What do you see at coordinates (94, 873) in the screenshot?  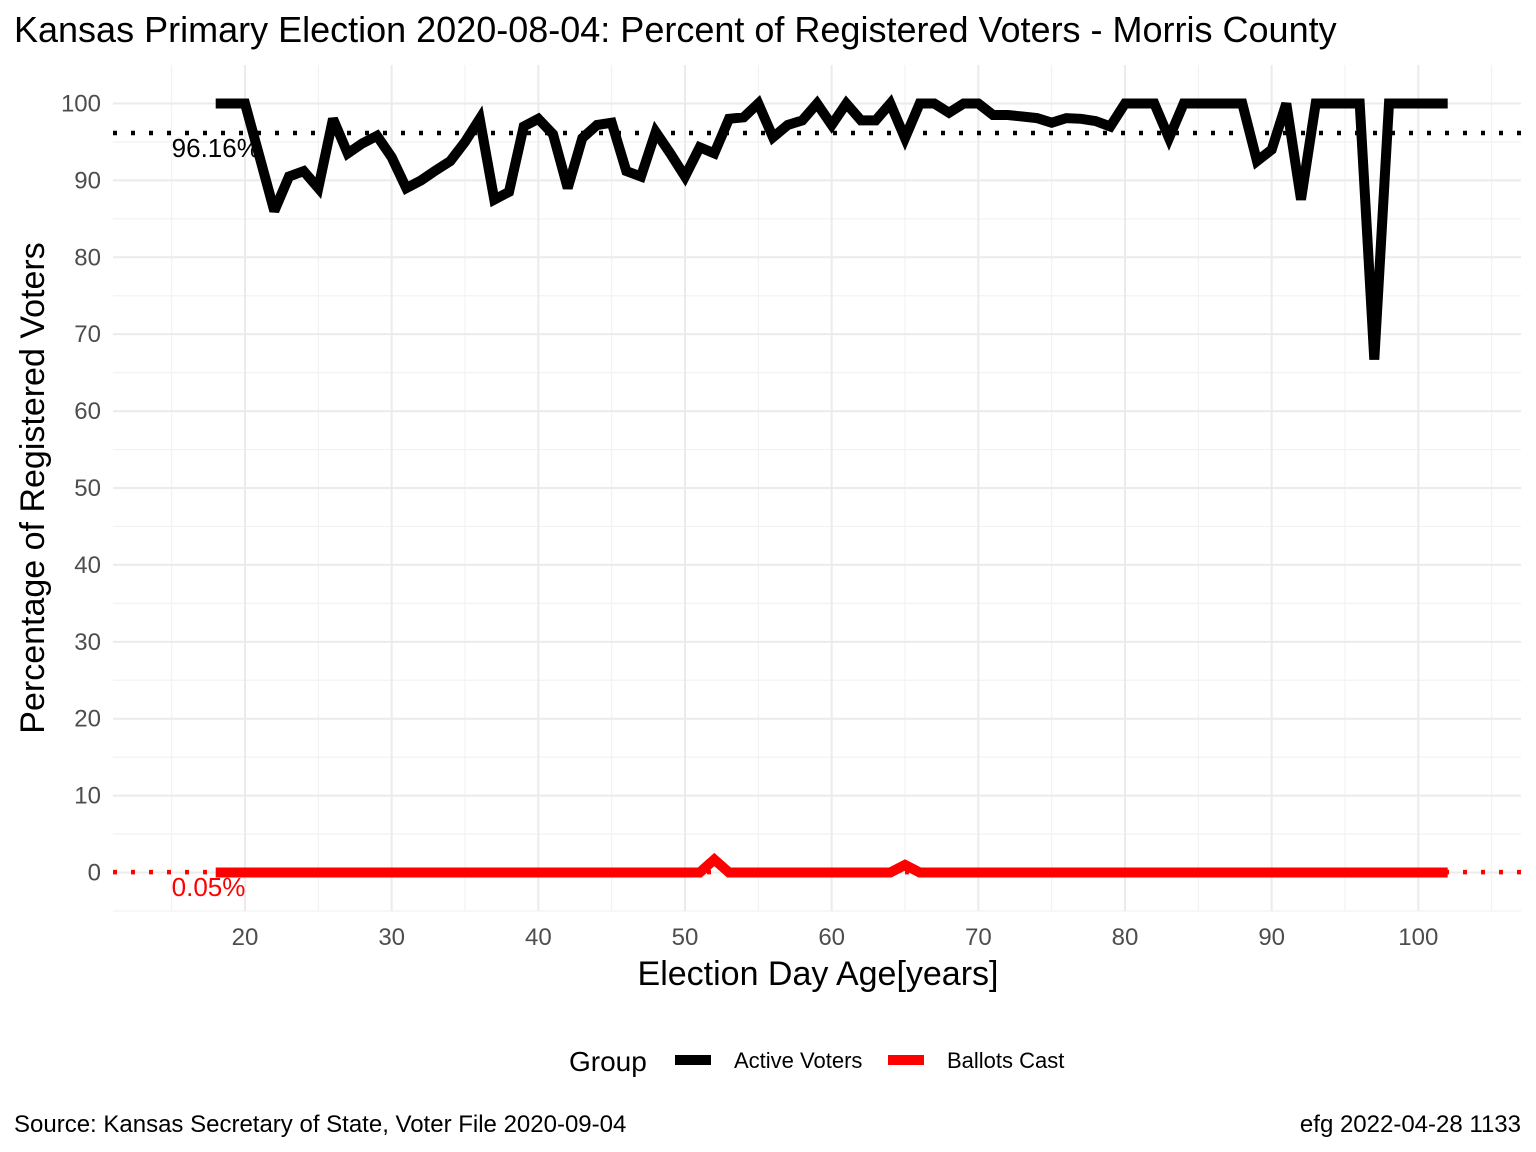 I see `y-tick-label: 0` at bounding box center [94, 873].